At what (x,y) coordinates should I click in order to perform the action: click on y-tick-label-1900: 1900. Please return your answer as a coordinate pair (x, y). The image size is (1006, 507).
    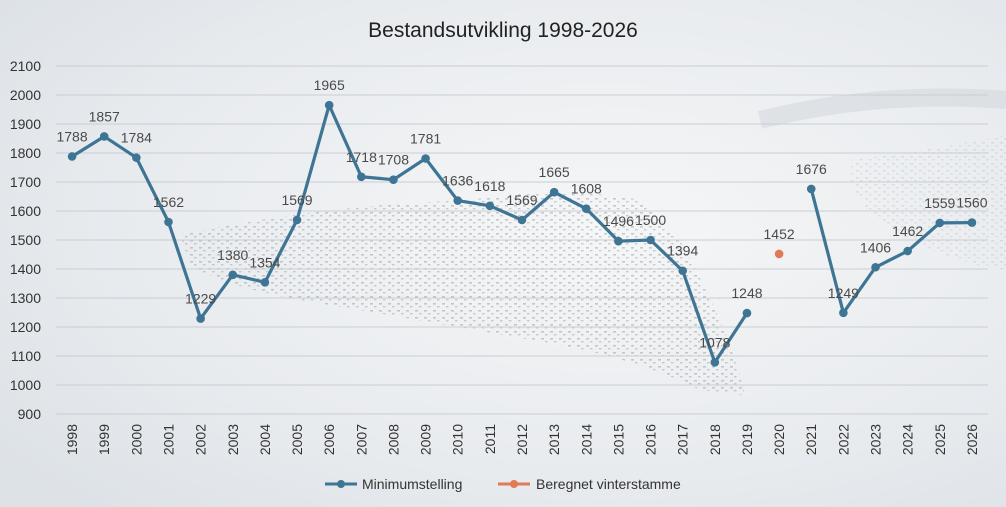
    Looking at the image, I should click on (25, 124).